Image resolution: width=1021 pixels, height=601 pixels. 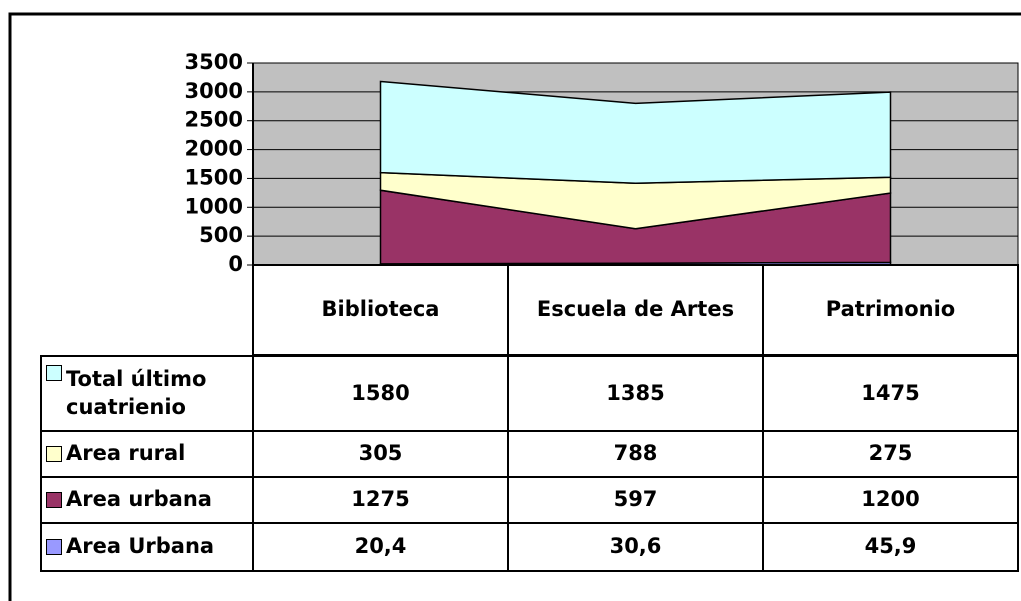 I want to click on y-tick-label: 500, so click(x=221, y=235).